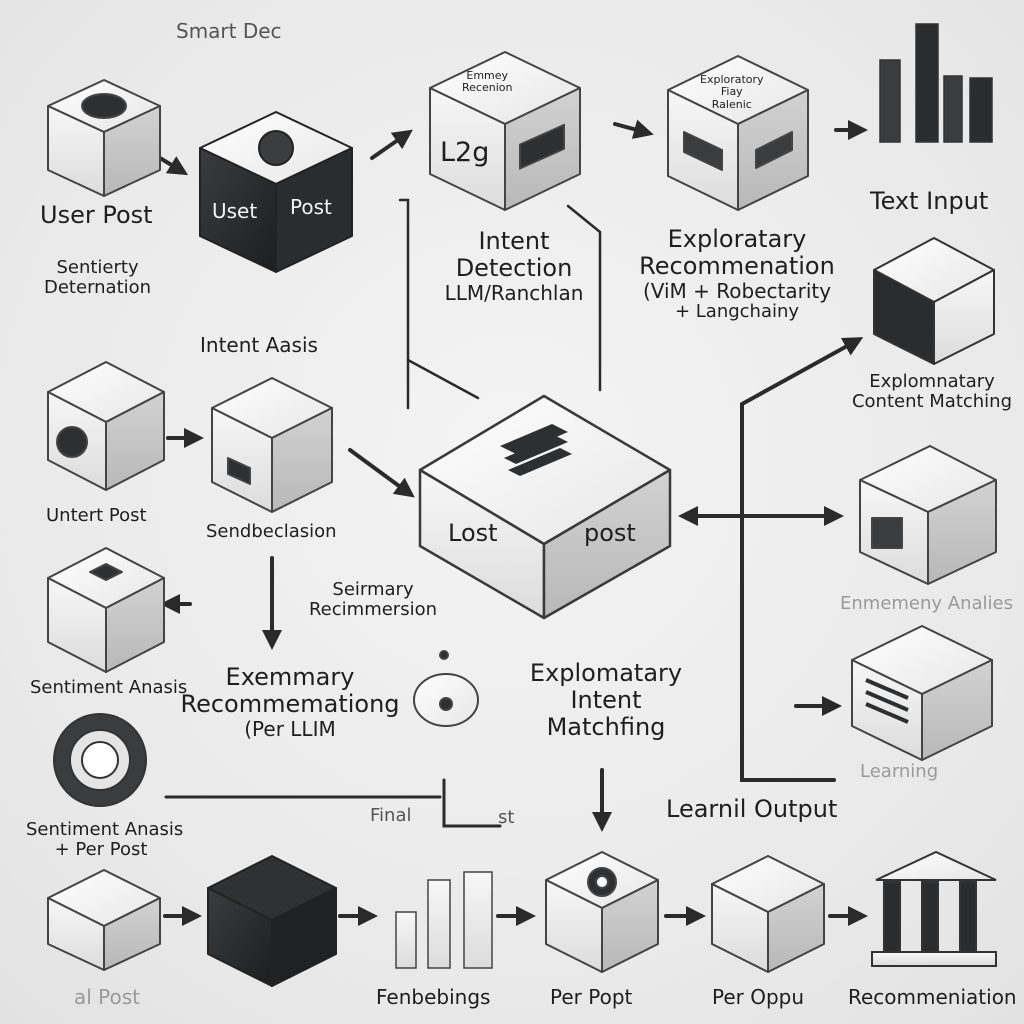 The image size is (1024, 1024). Describe the element at coordinates (104, 138) in the screenshot. I see `cube-user-post` at that location.